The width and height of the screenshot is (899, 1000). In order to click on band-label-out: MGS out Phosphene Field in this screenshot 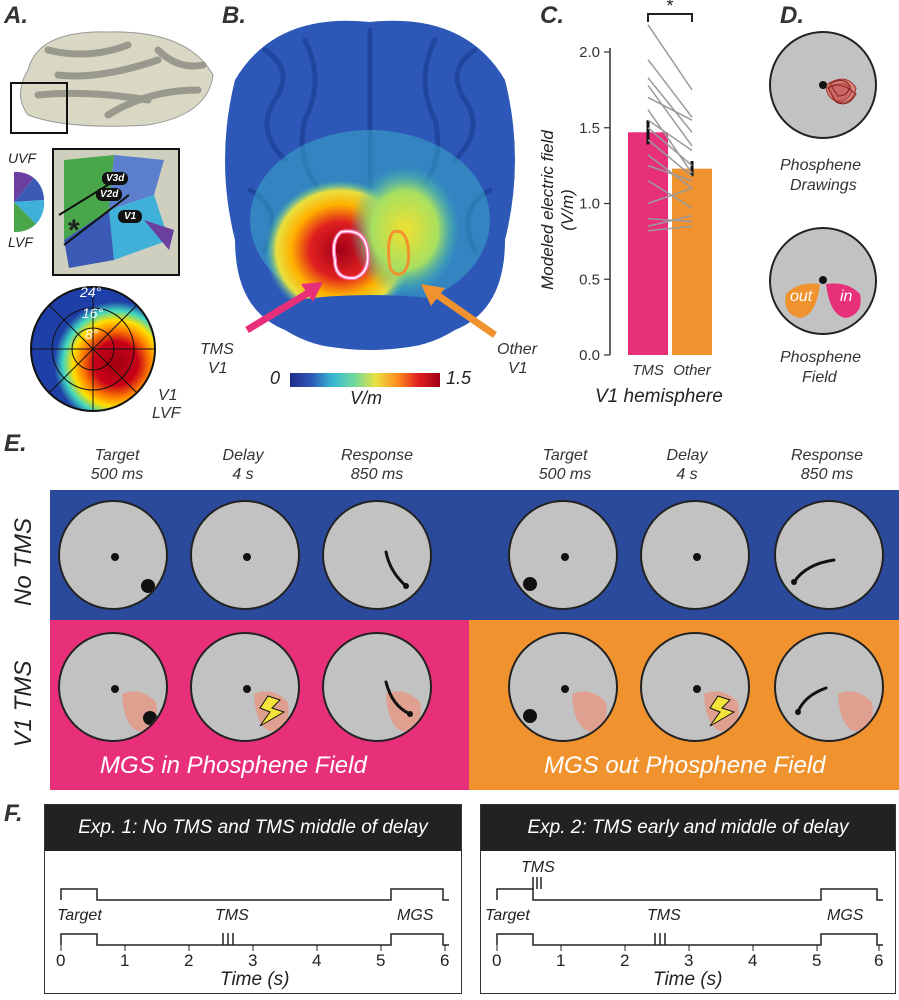, I will do `click(685, 765)`.